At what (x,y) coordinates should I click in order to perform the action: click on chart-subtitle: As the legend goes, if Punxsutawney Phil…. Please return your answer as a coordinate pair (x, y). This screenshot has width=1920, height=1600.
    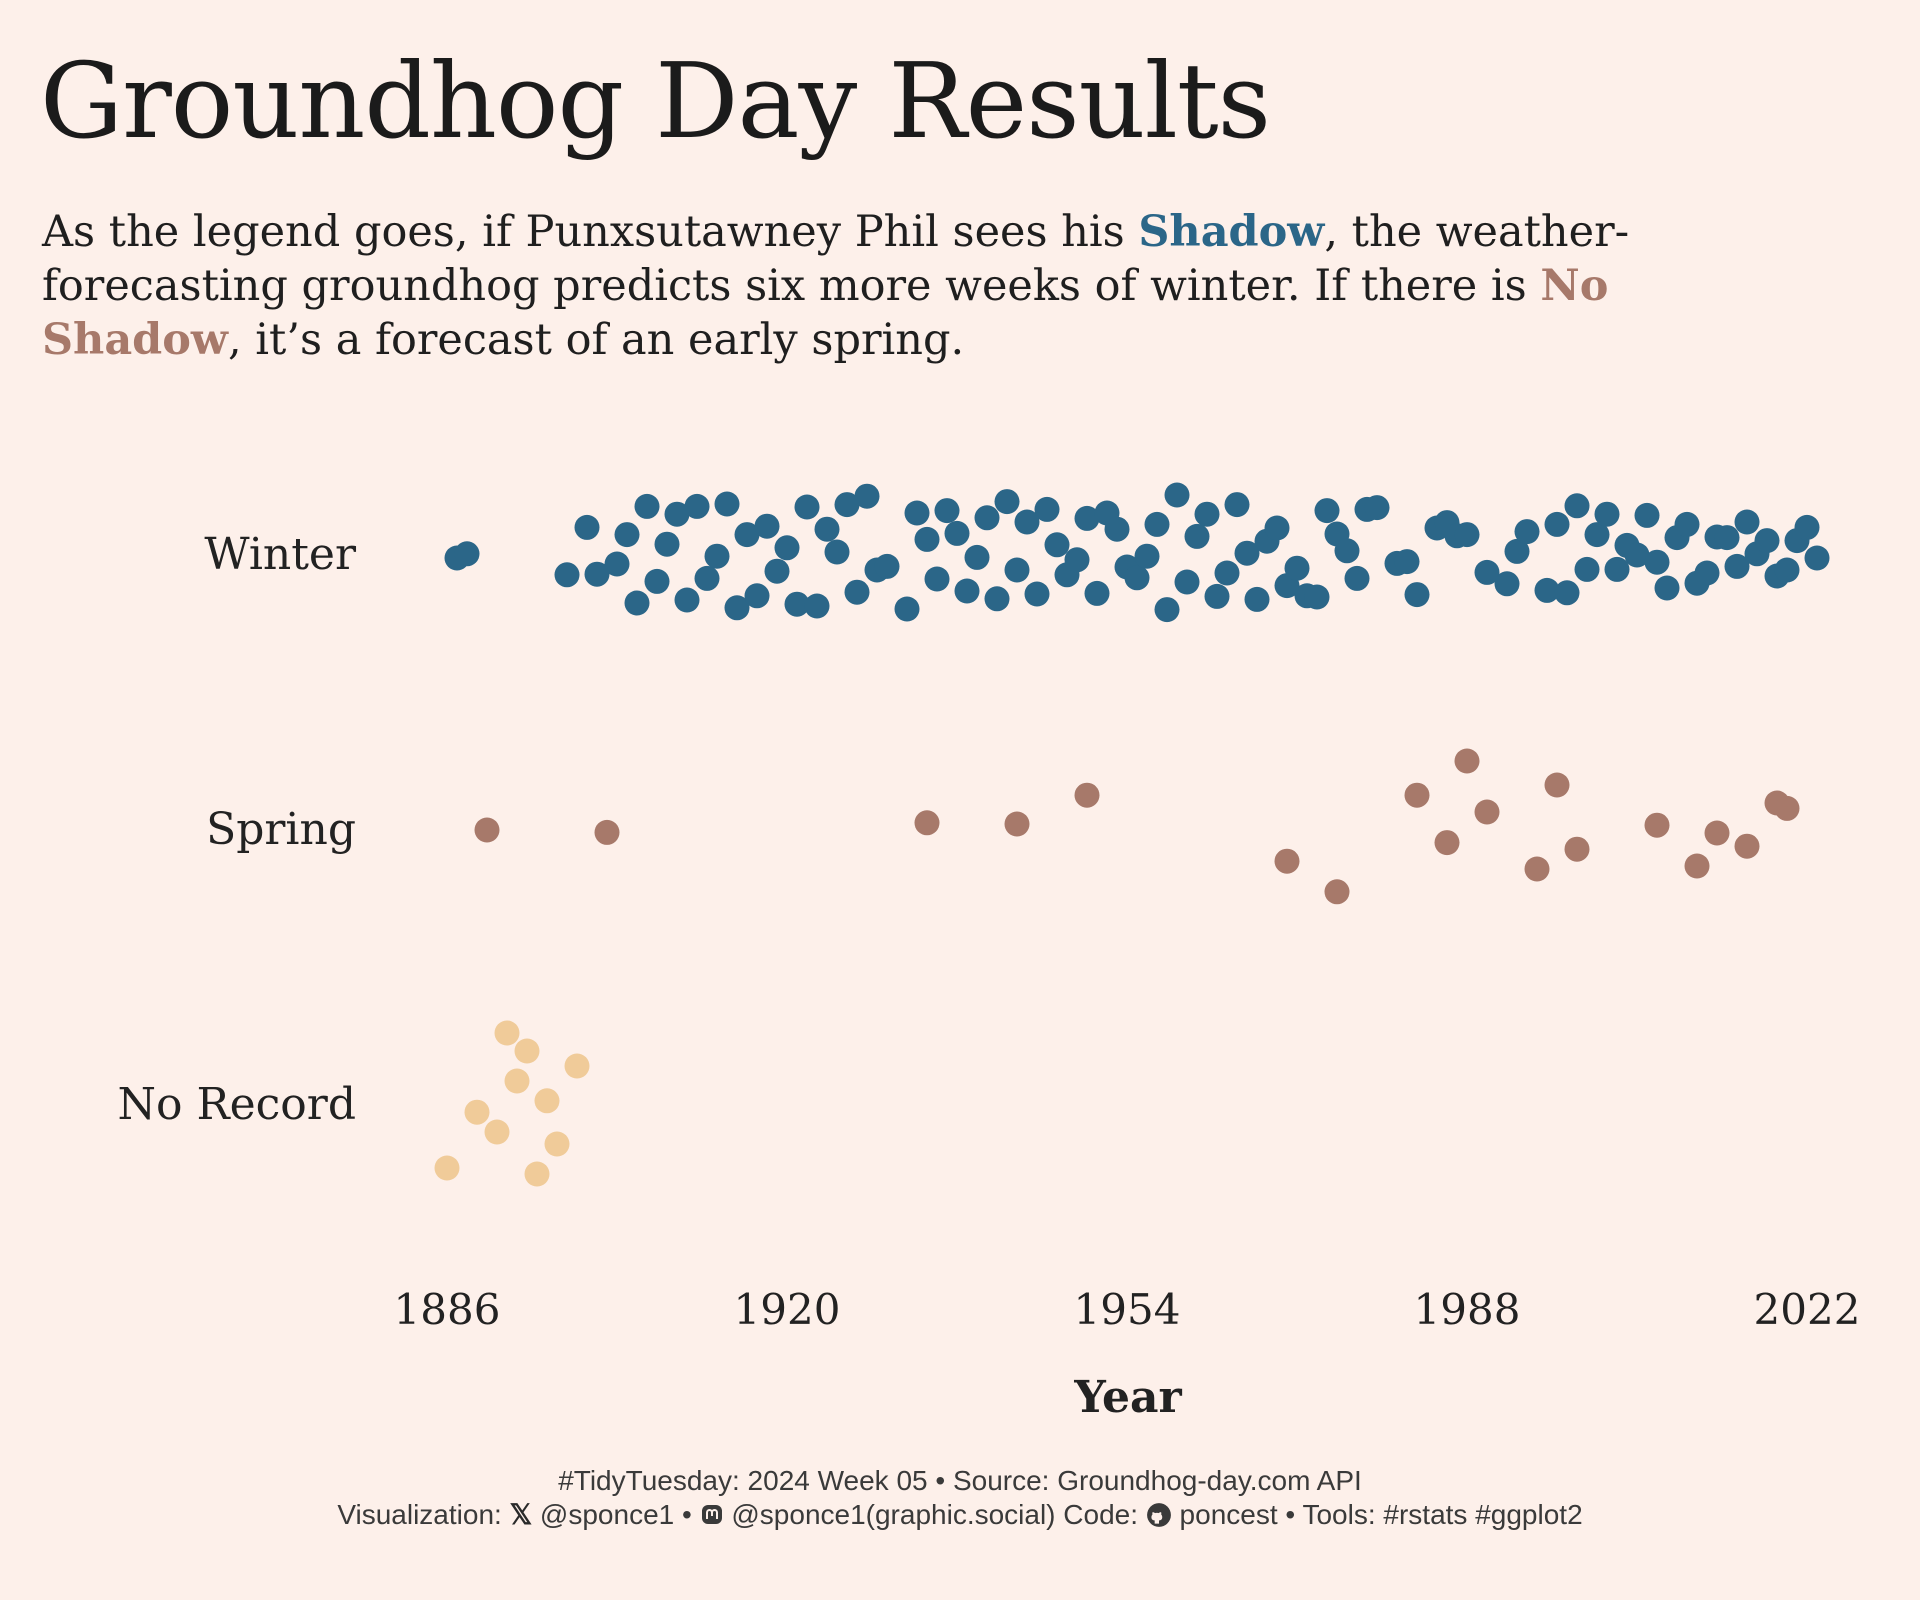
    Looking at the image, I should click on (932, 286).